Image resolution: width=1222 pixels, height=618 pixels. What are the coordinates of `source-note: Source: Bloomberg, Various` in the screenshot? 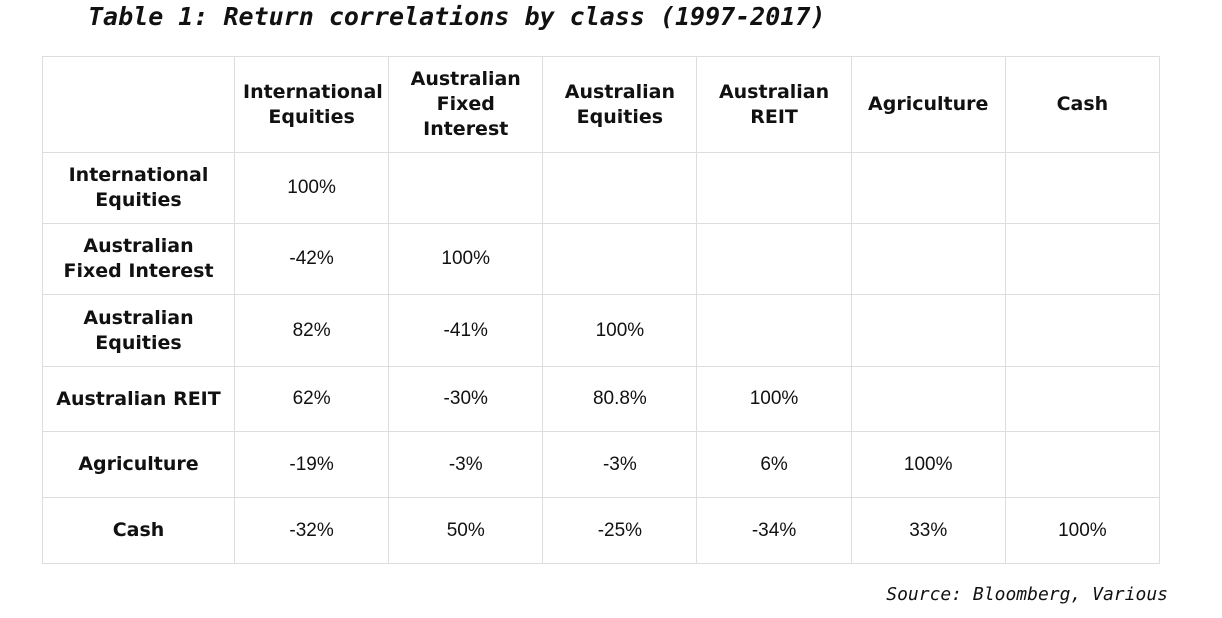 It's located at (1027, 594).